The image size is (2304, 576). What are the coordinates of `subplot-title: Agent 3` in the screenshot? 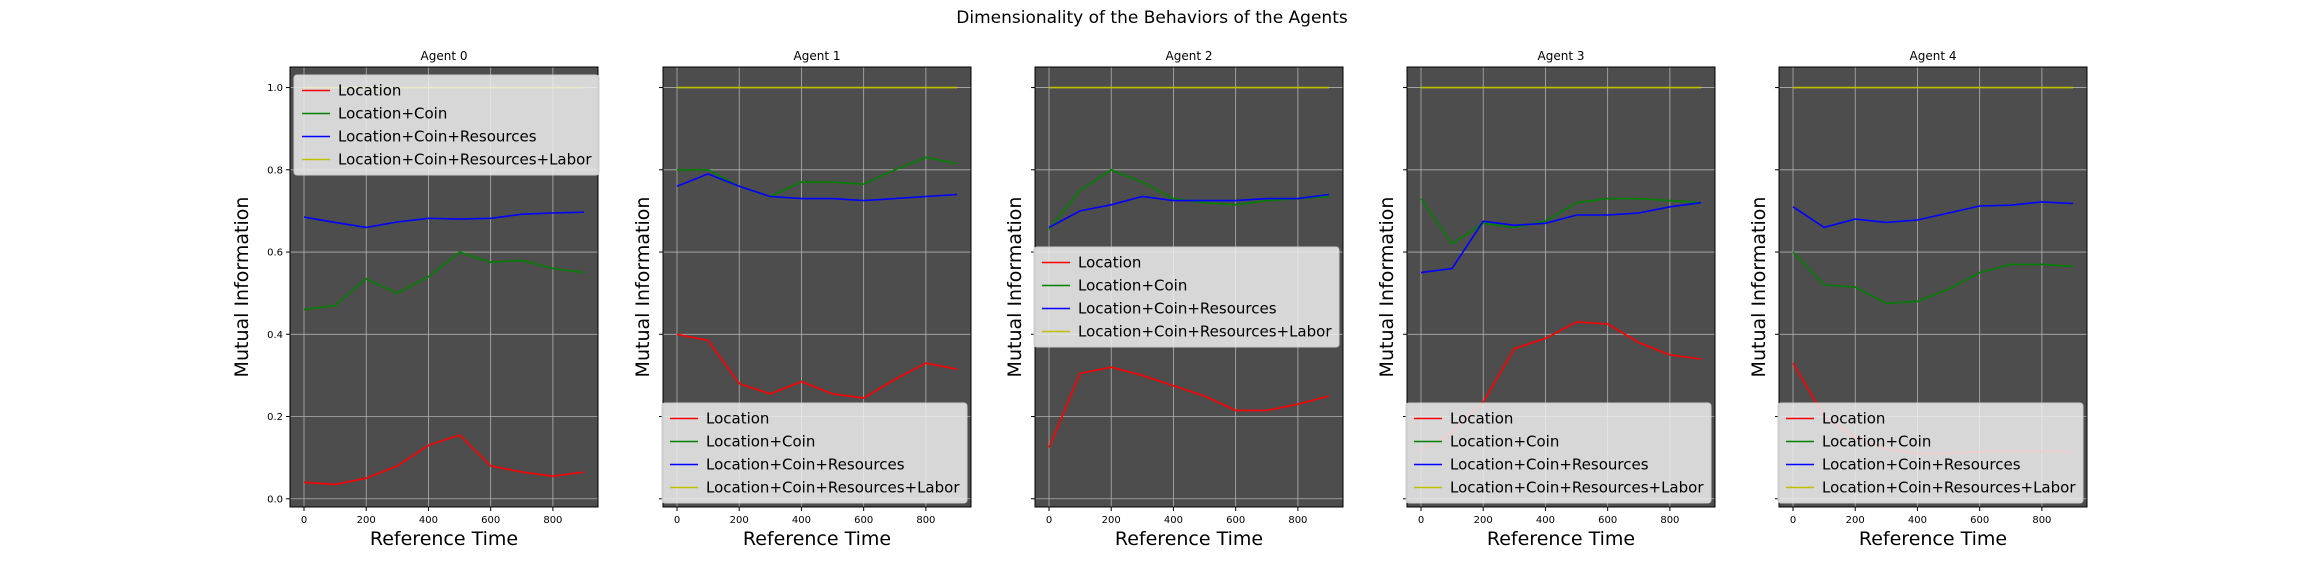 It's located at (1561, 56).